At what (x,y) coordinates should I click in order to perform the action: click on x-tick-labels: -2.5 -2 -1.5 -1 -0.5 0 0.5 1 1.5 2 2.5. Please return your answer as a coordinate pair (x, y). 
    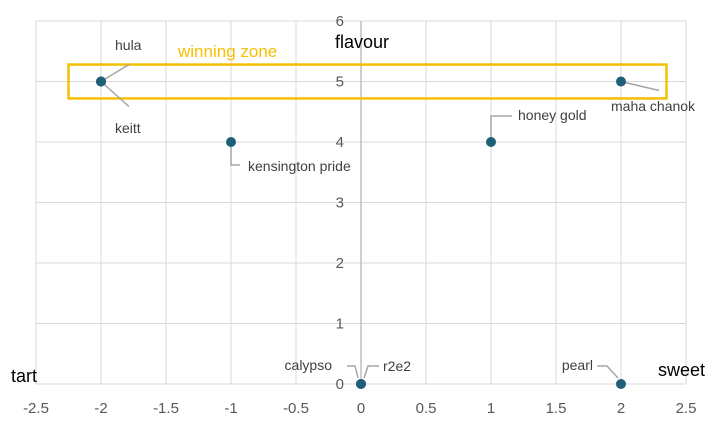
    Looking at the image, I should click on (359, 408).